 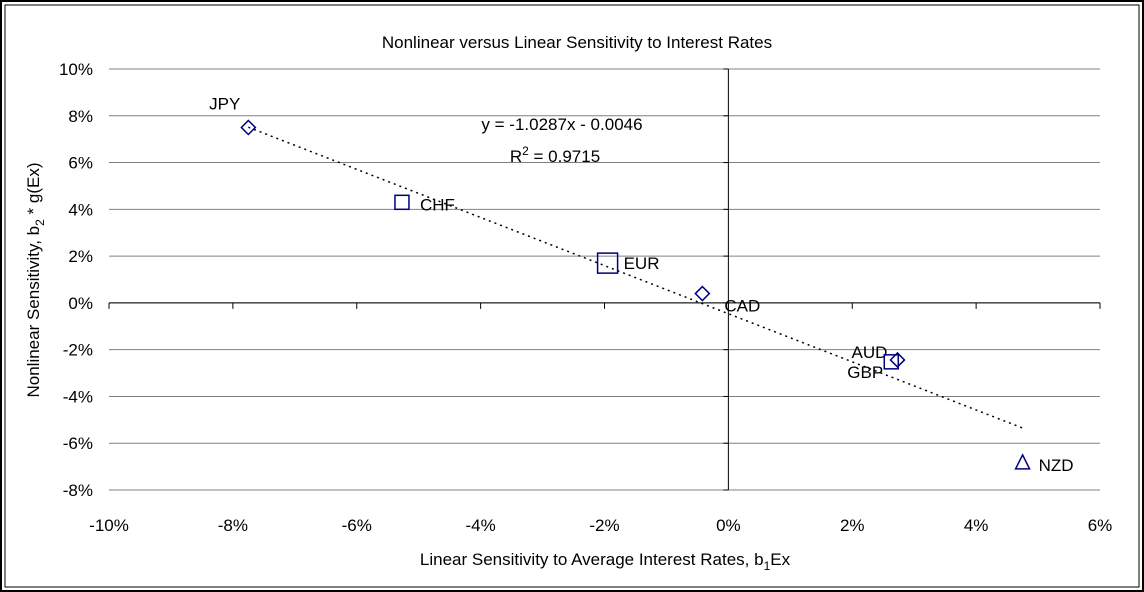 What do you see at coordinates (604, 525) in the screenshot?
I see `x-tick-label: -2%` at bounding box center [604, 525].